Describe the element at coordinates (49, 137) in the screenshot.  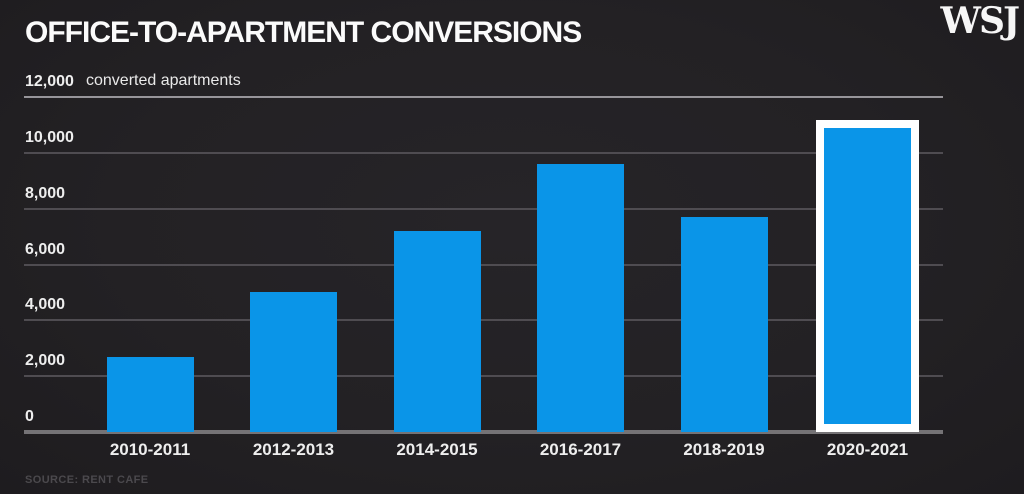
I see `y-tick-label: 10,000` at that location.